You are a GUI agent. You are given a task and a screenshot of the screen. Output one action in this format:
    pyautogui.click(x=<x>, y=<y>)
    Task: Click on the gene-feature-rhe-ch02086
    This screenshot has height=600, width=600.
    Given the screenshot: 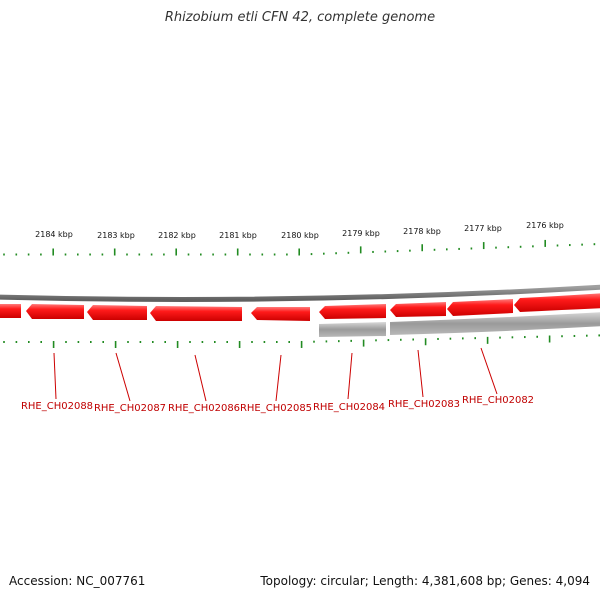 What is the action you would take?
    pyautogui.click(x=196, y=313)
    